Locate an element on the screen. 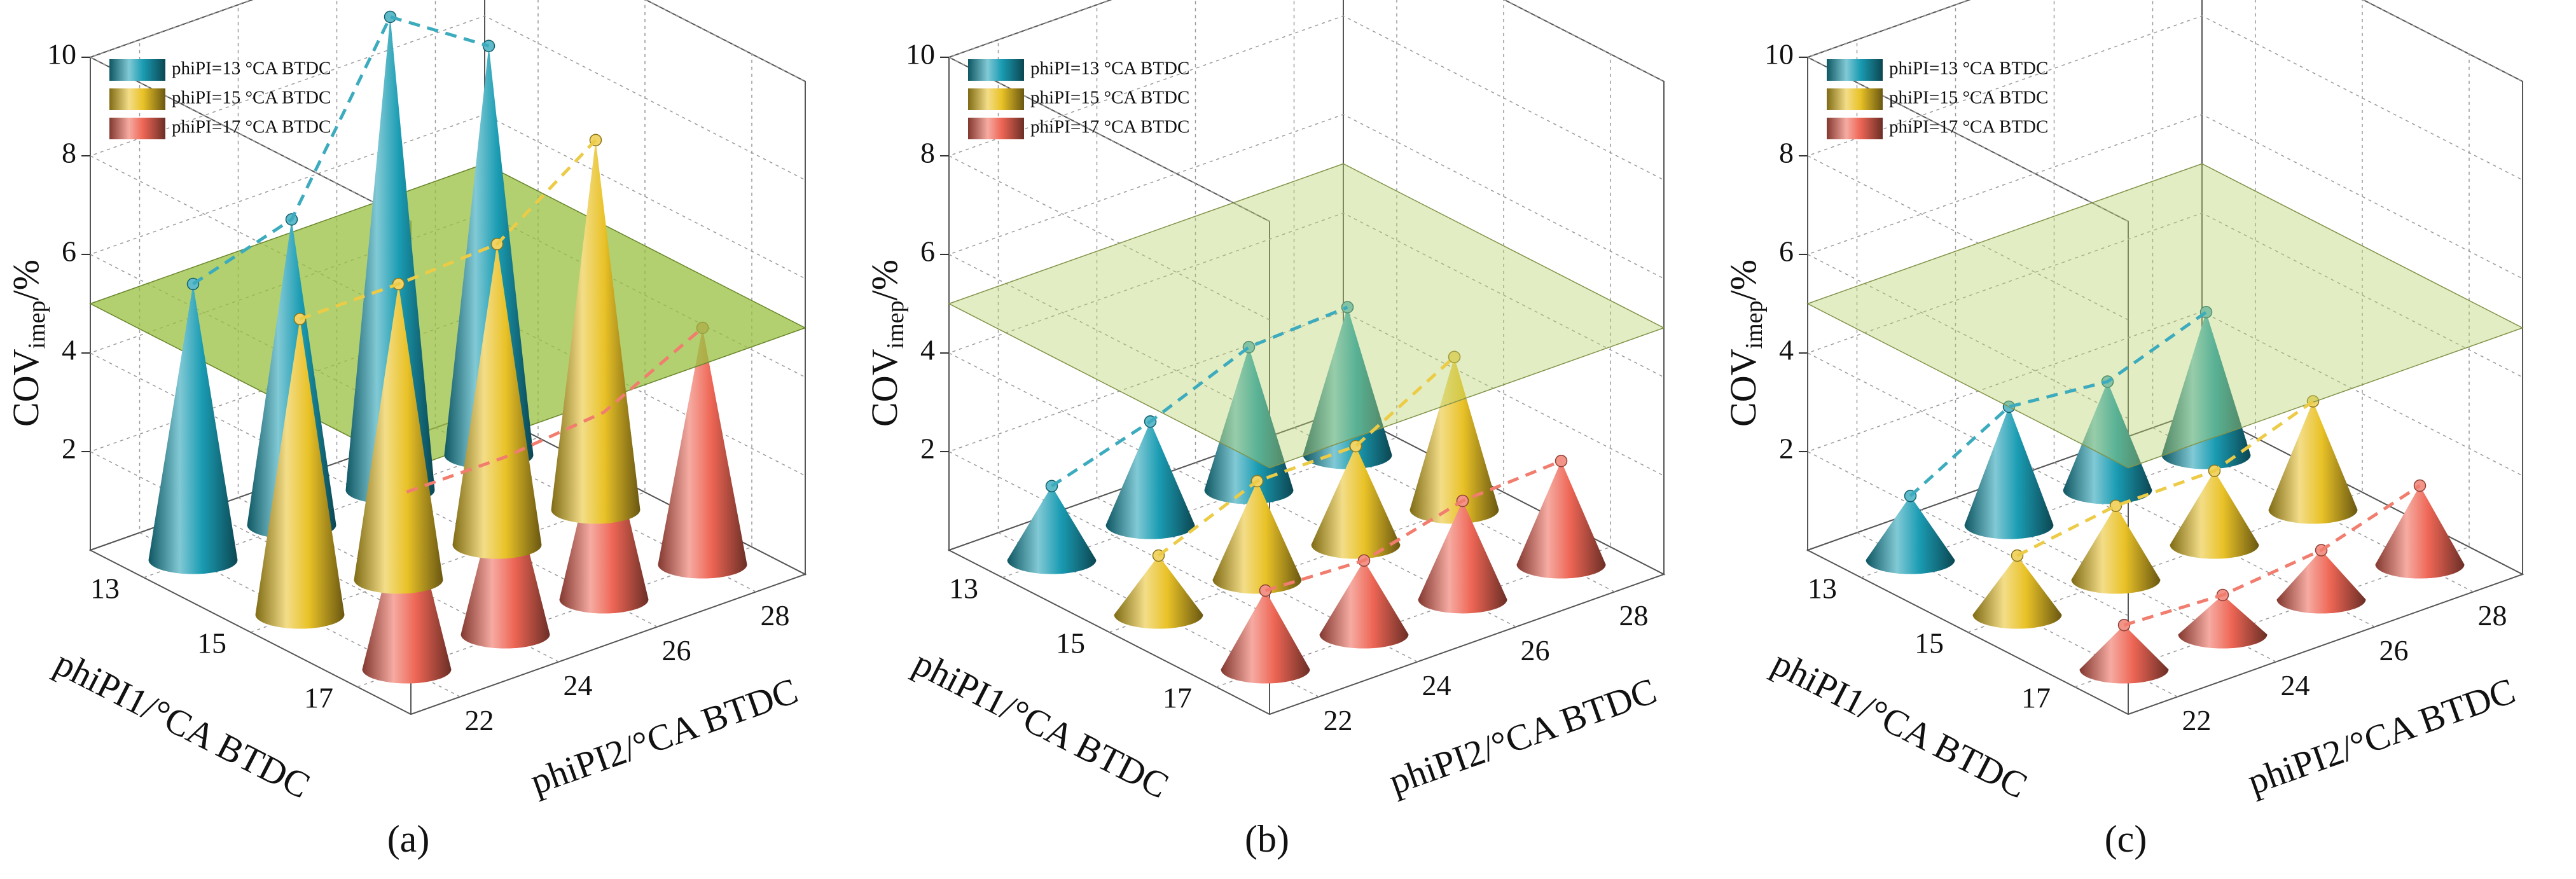 This screenshot has height=879, width=2576. panel-label: (b) is located at coordinates (1267, 839).